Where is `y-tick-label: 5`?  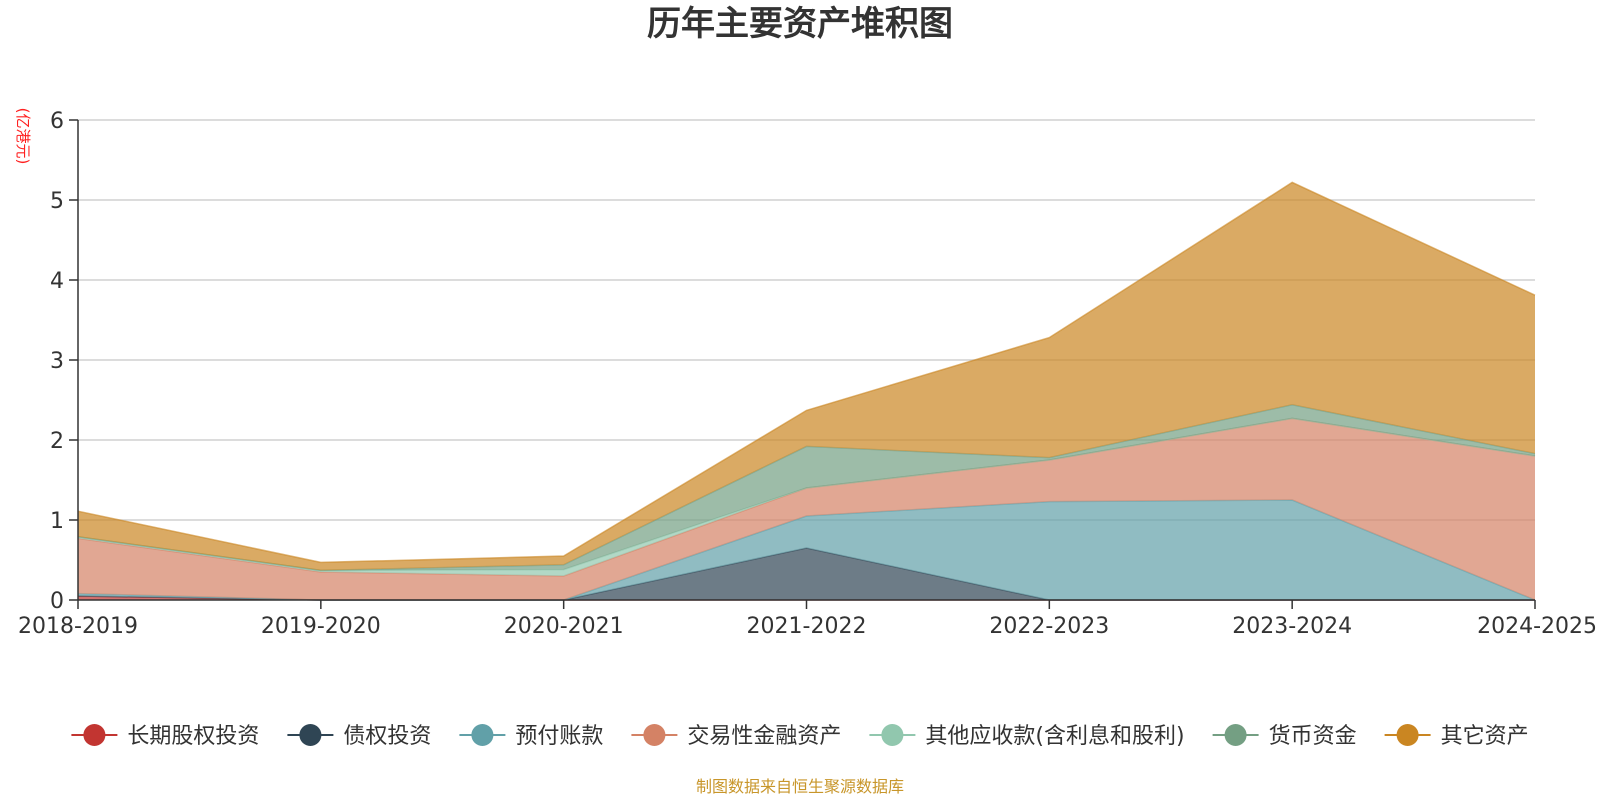 y-tick-label: 5 is located at coordinates (57, 201).